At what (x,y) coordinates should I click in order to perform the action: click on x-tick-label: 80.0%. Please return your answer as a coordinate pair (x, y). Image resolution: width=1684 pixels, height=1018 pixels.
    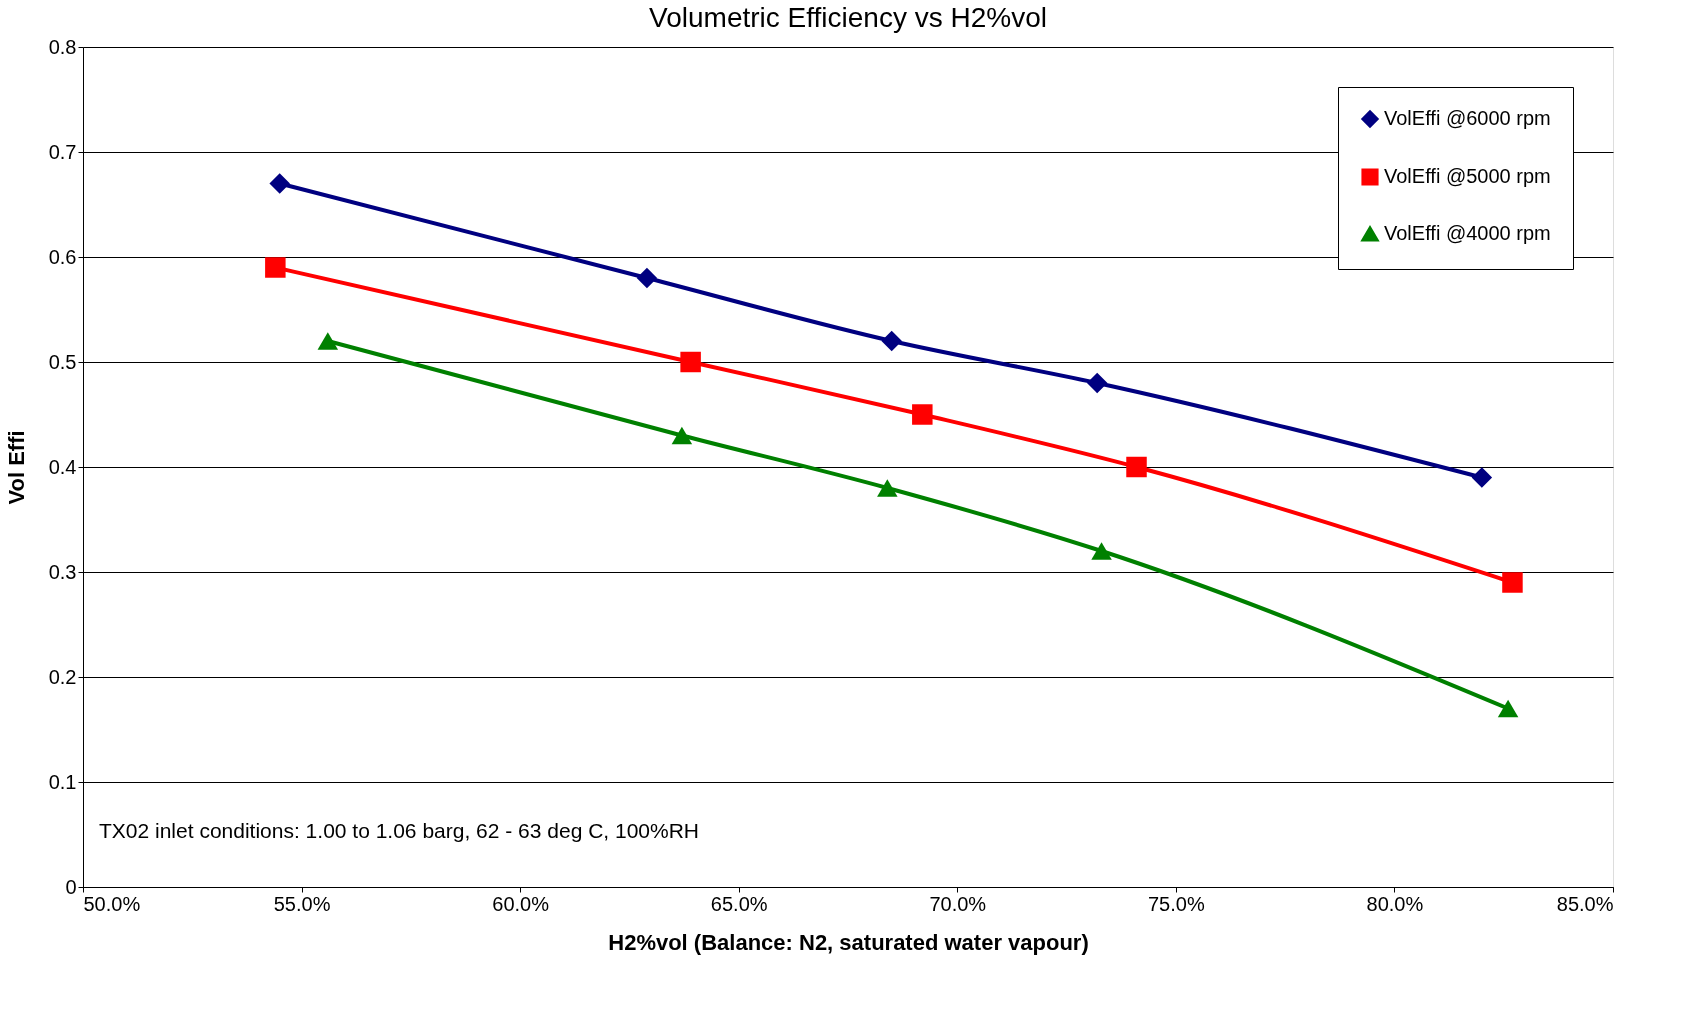
    Looking at the image, I should click on (1395, 903).